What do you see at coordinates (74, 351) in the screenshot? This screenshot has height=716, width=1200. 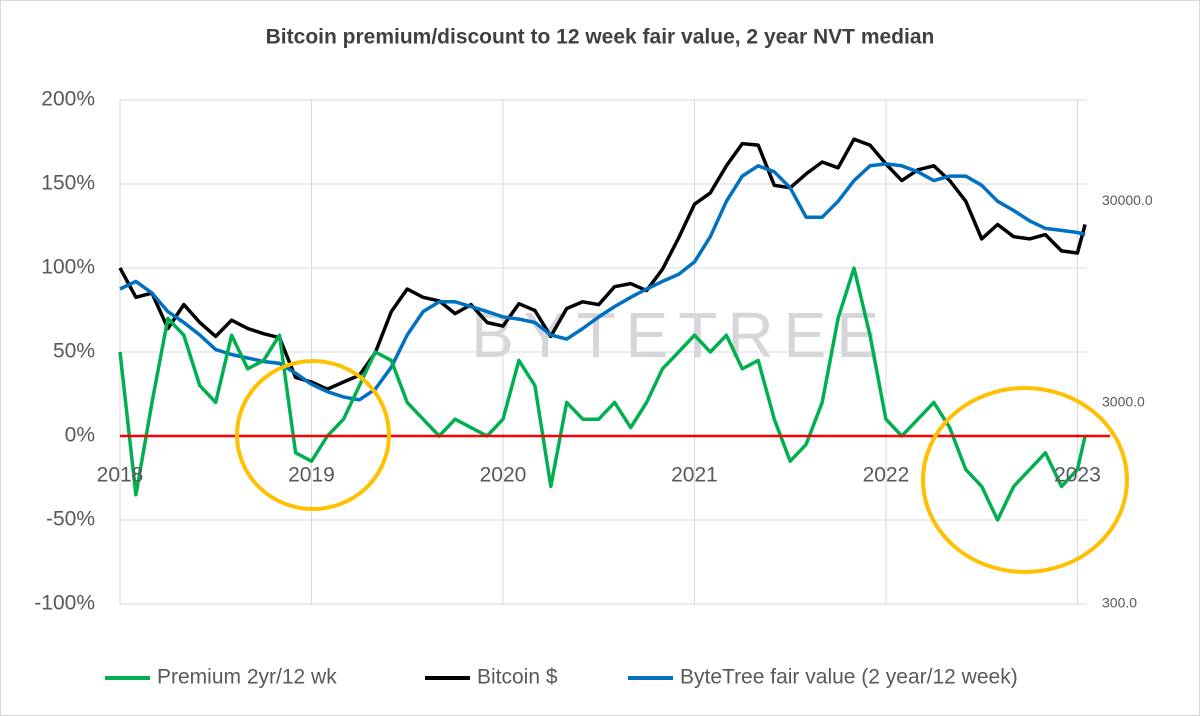 I see `y-tick-label: 50%` at bounding box center [74, 351].